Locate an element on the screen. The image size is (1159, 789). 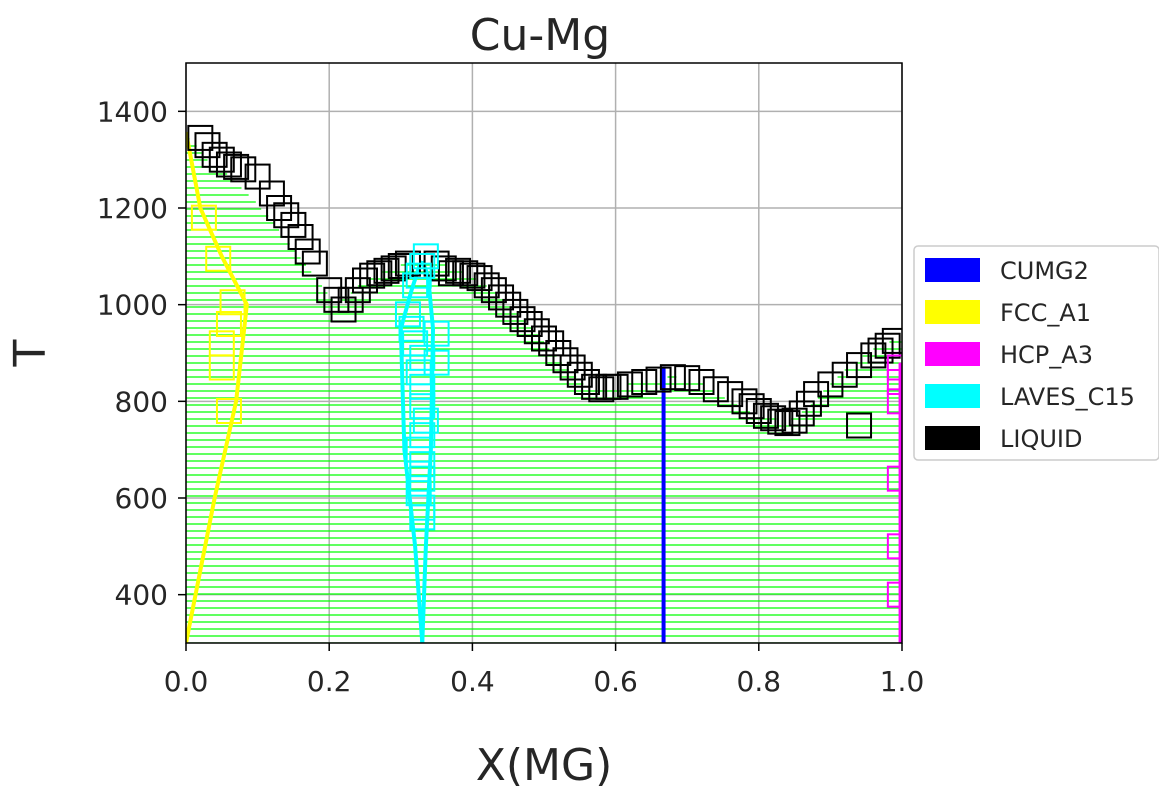
y-tick-label: 400 is located at coordinates (141, 595).